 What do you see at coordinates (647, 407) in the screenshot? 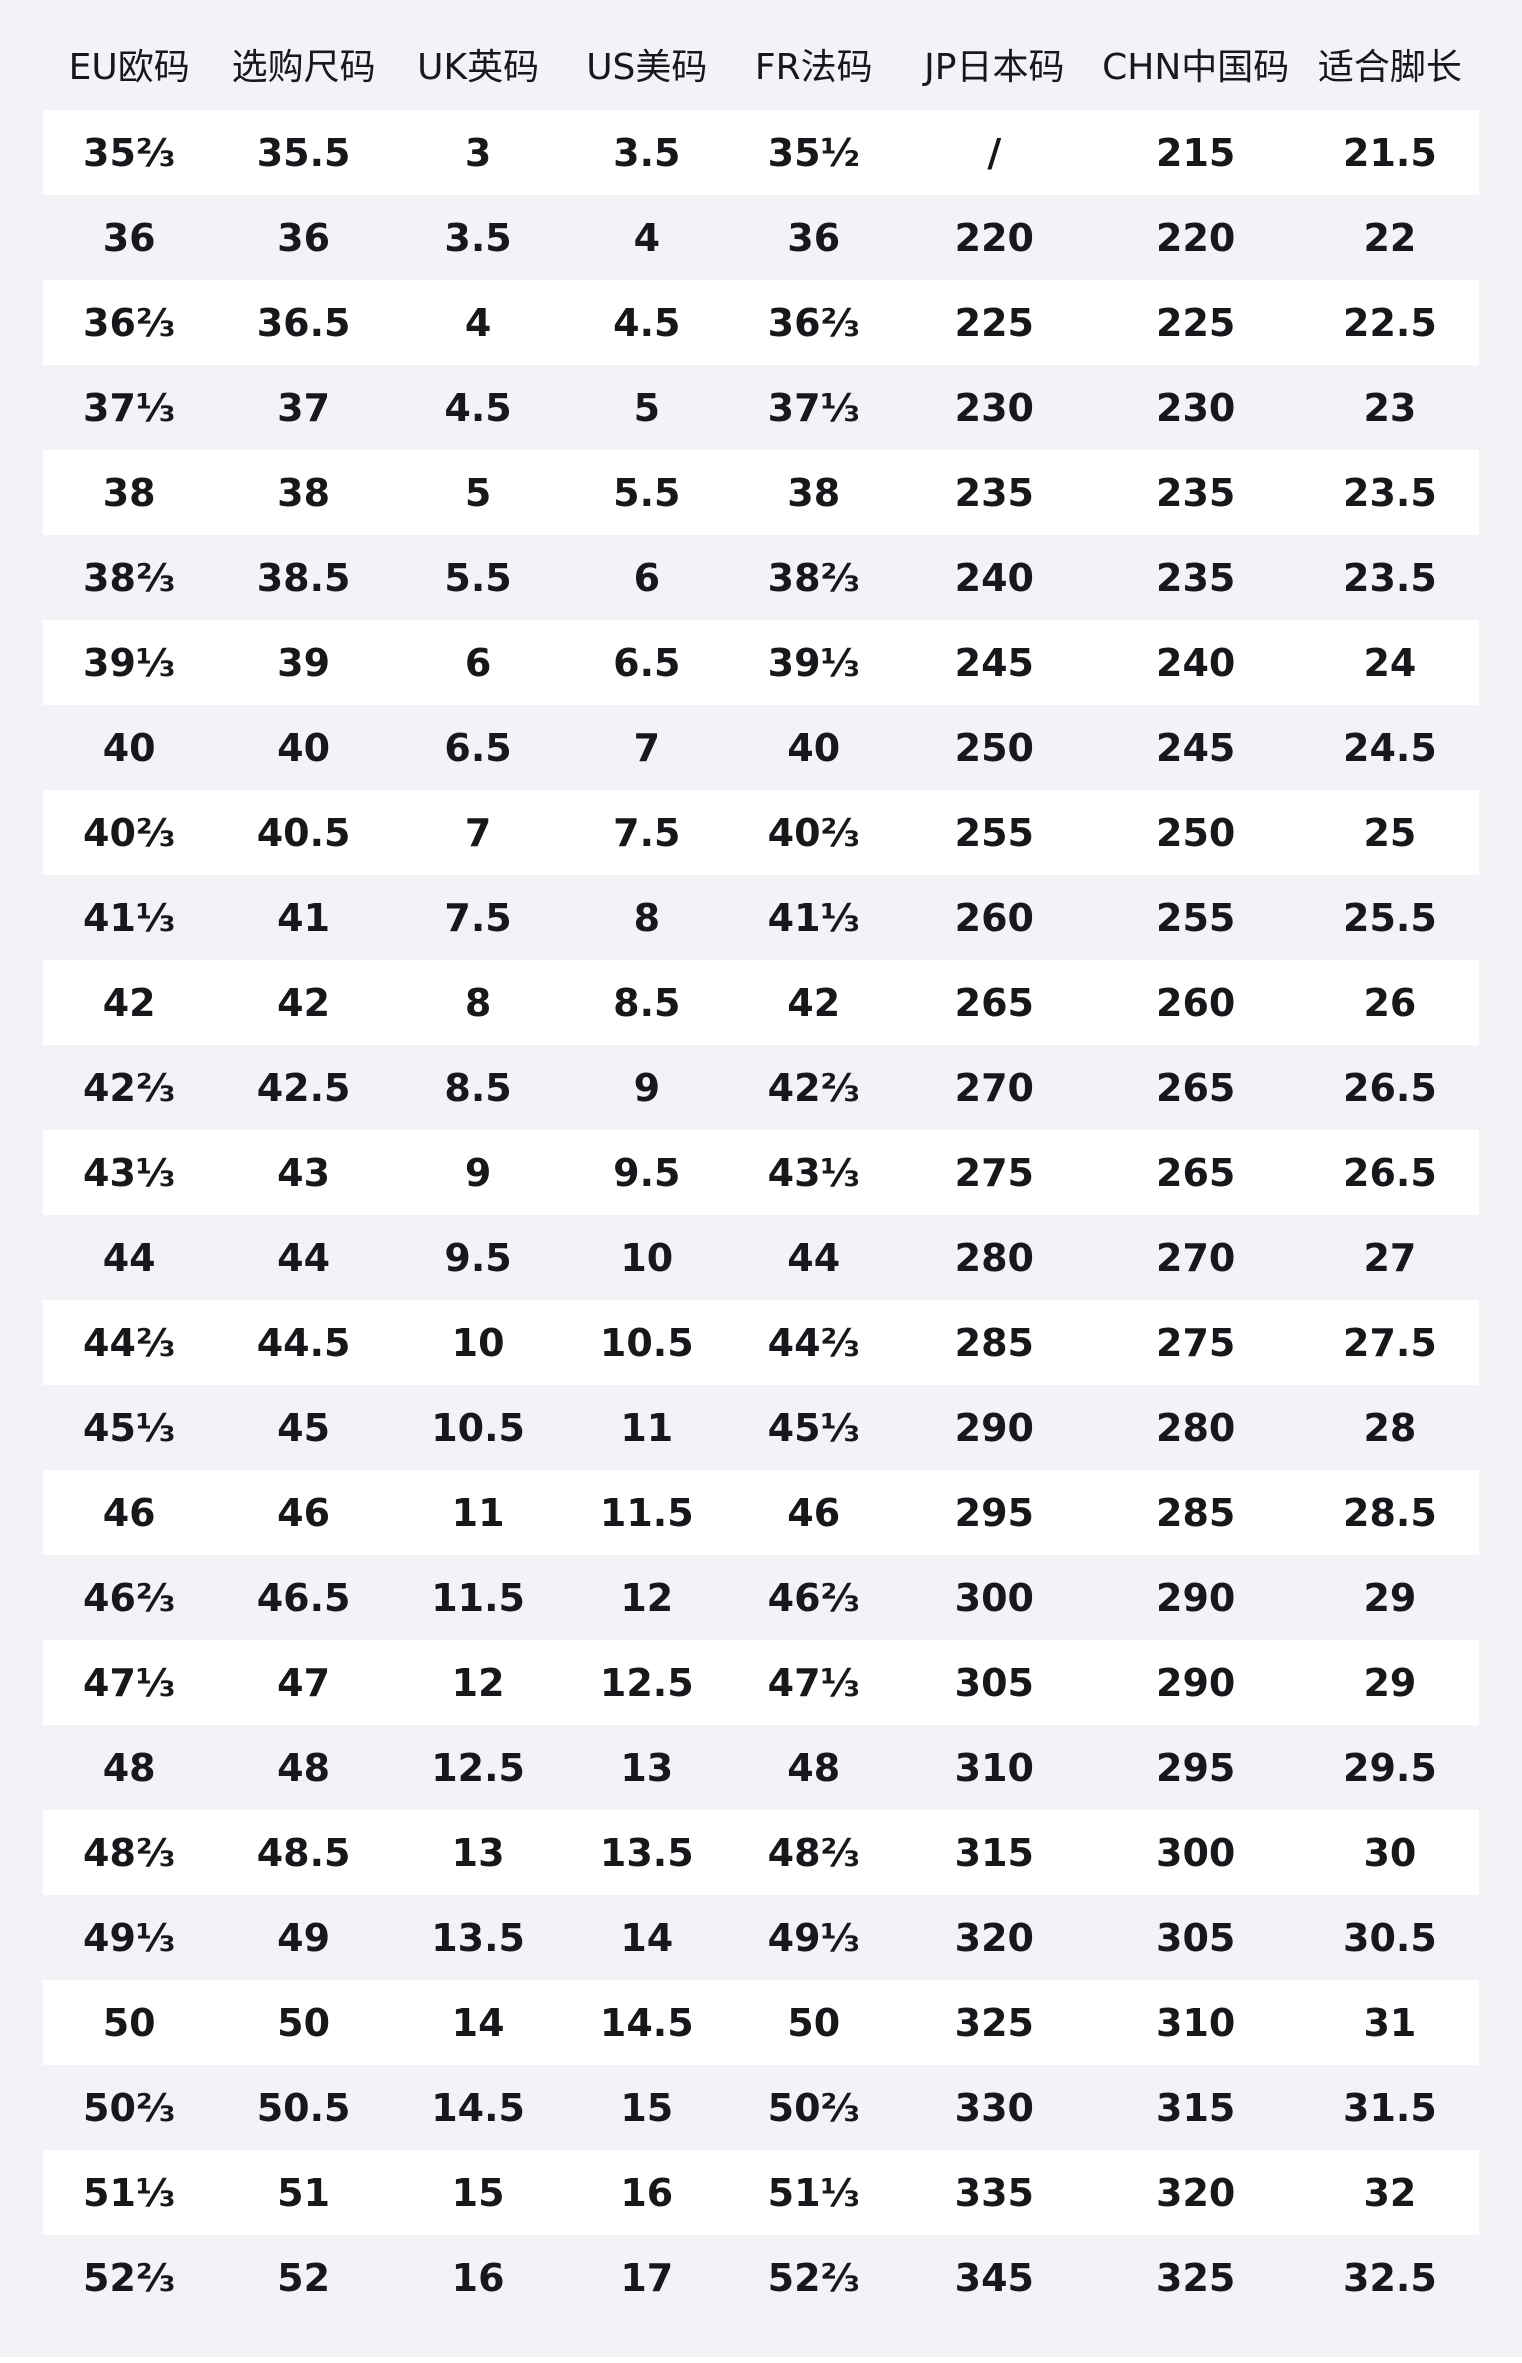
I see `table-cell: 5` at bounding box center [647, 407].